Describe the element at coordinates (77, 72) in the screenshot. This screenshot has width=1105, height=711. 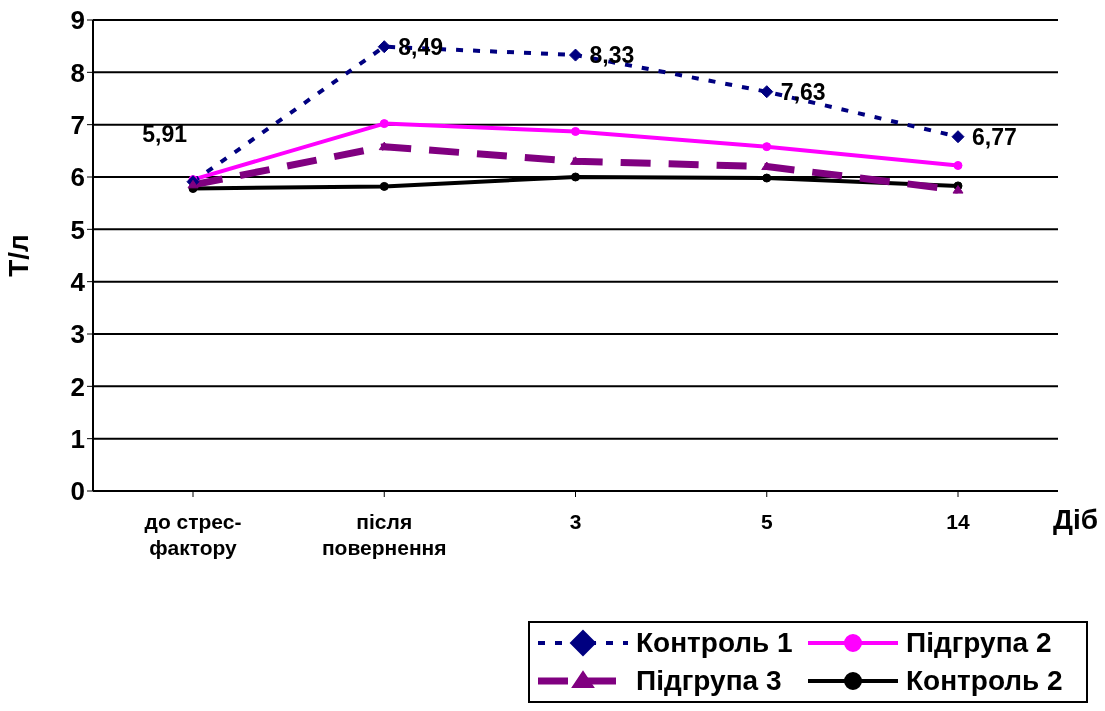
I see `y-tick-label: 8` at that location.